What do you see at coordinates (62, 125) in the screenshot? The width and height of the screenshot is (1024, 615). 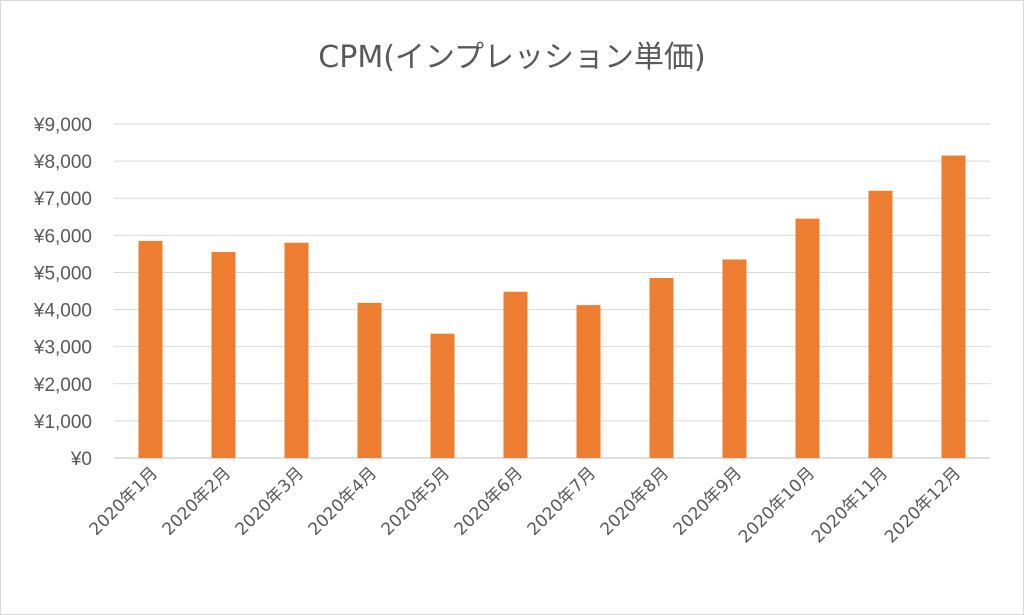 I see `y-tick-label: ¥9,000` at bounding box center [62, 125].